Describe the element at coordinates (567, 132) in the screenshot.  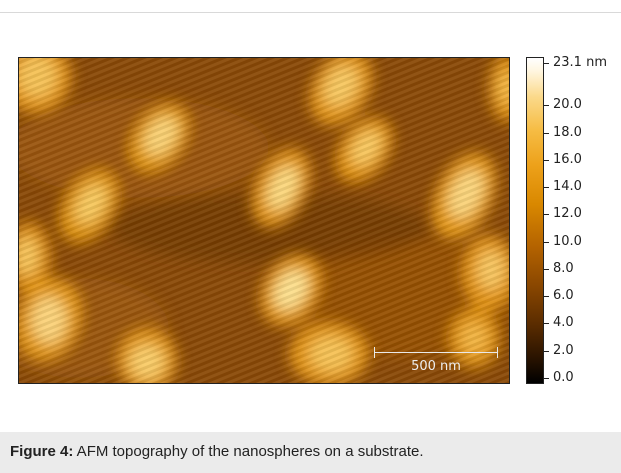
I see `colorbar-tick-label: 18.0` at that location.